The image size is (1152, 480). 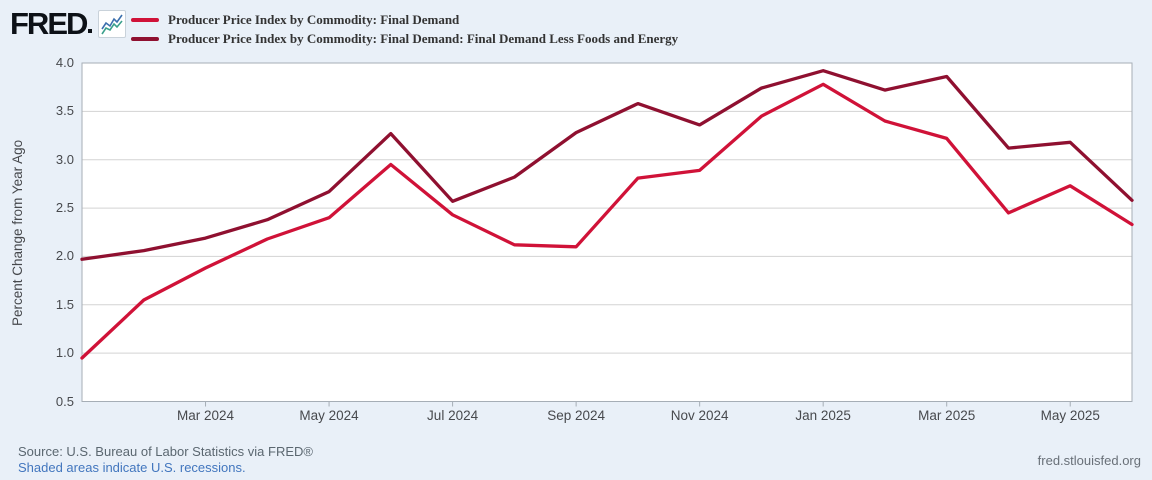 What do you see at coordinates (112, 24) in the screenshot?
I see `fred-sparkline-icon` at bounding box center [112, 24].